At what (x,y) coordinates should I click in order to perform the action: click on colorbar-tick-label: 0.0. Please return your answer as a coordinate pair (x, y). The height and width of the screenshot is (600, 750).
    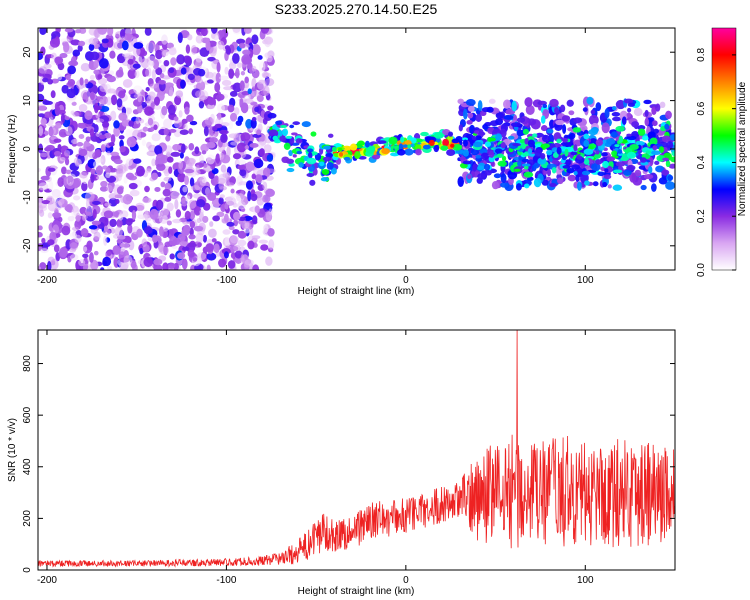
    Looking at the image, I should click on (701, 270).